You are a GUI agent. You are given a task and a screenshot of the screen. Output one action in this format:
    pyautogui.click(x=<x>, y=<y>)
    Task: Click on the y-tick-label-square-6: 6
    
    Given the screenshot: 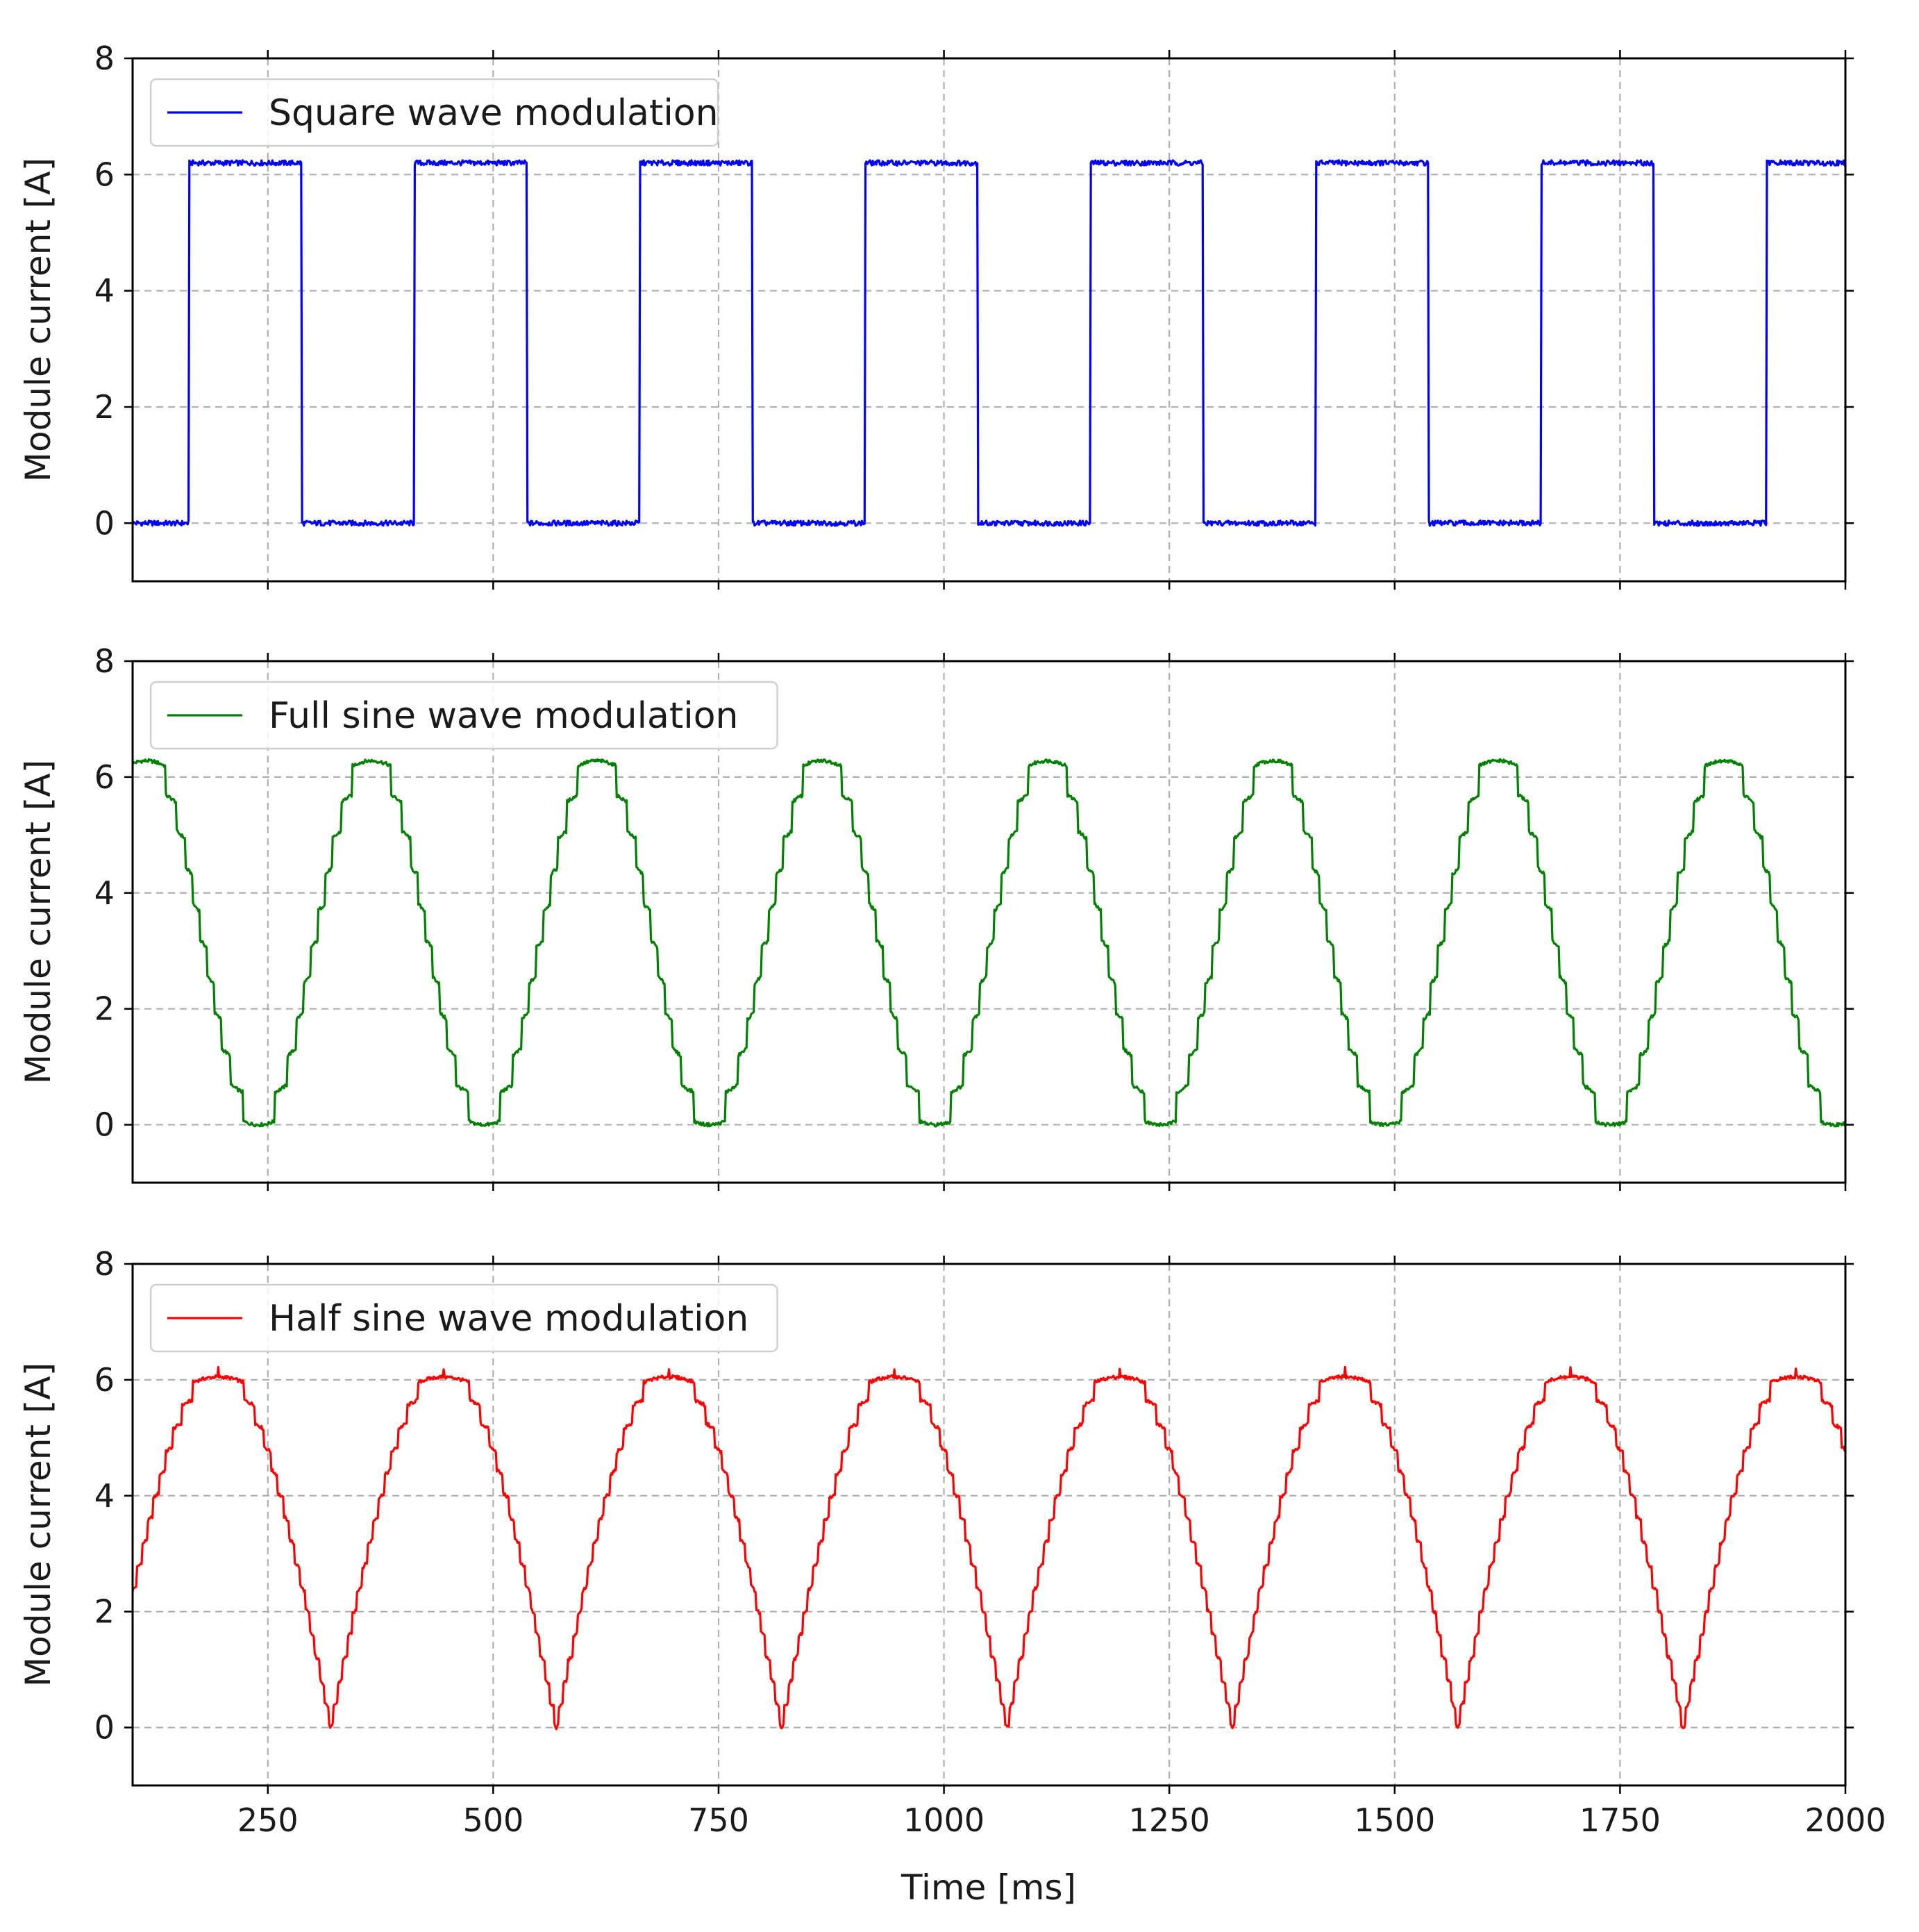 What is the action you would take?
    pyautogui.click(x=104, y=174)
    